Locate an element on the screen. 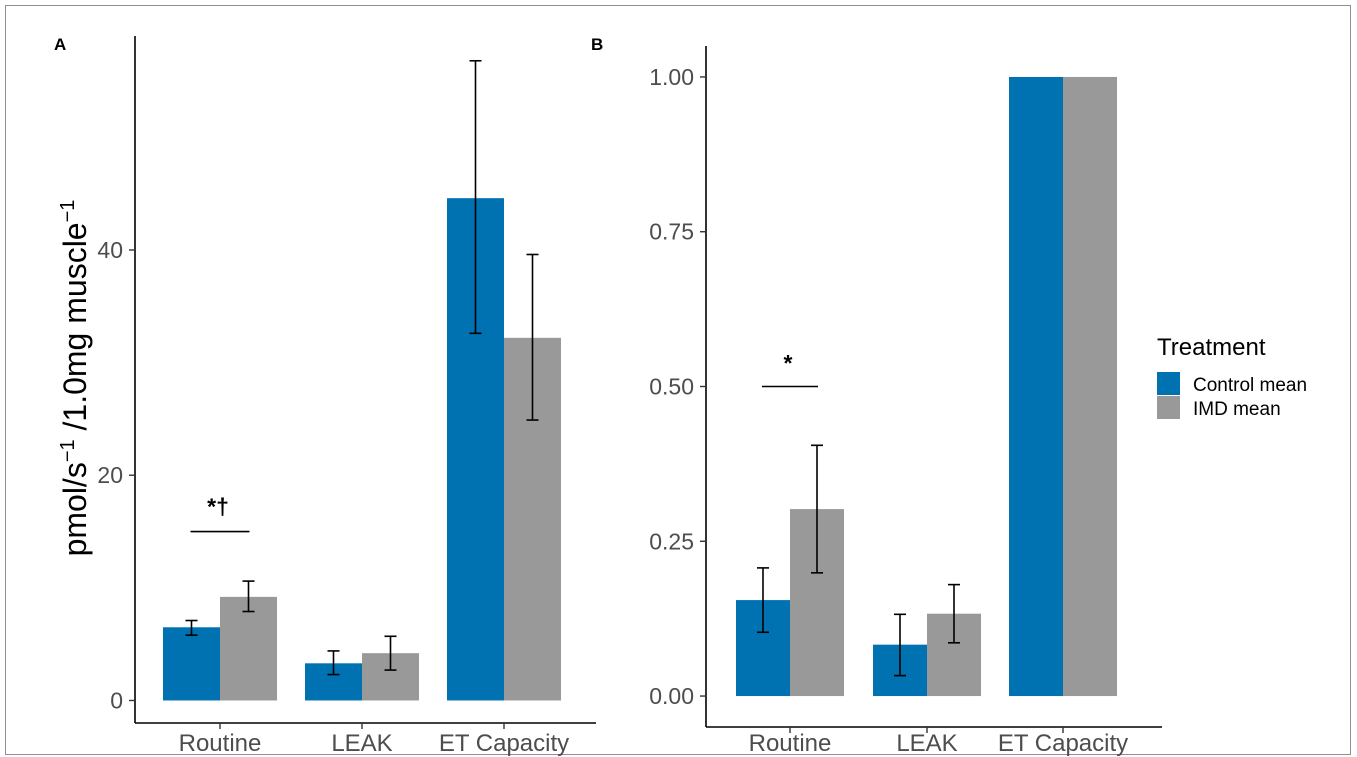 This screenshot has width=1357, height=757. panel-a-y-axis-label: pmol/s−1 /1.0mg muscle−1 is located at coordinates (75, 378).